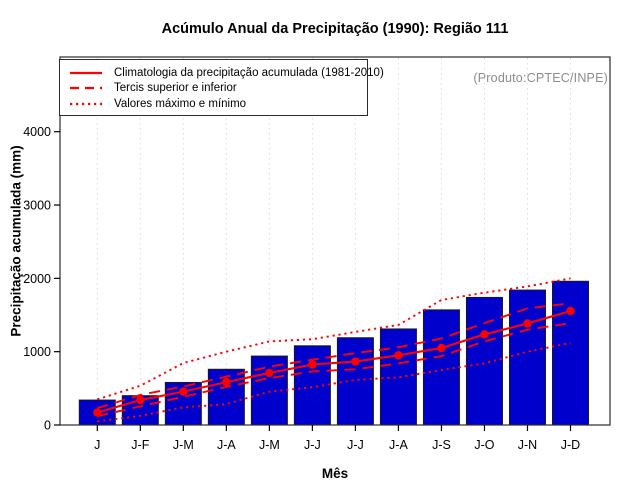 The height and width of the screenshot is (500, 640). Describe the element at coordinates (37, 206) in the screenshot. I see `y-tick-label: 3000` at that location.